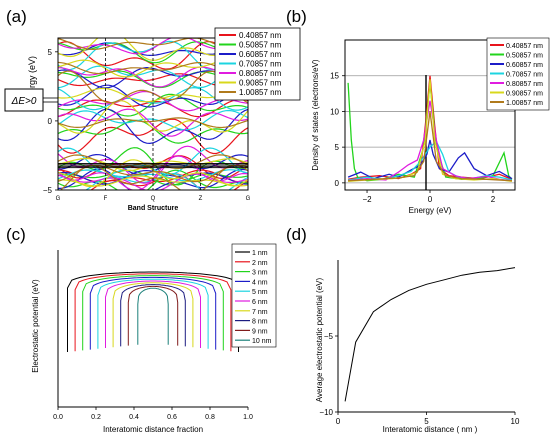 This screenshot has height=438, width=550. Describe the element at coordinates (430, 334) in the screenshot. I see `average-potential-line` at that location.